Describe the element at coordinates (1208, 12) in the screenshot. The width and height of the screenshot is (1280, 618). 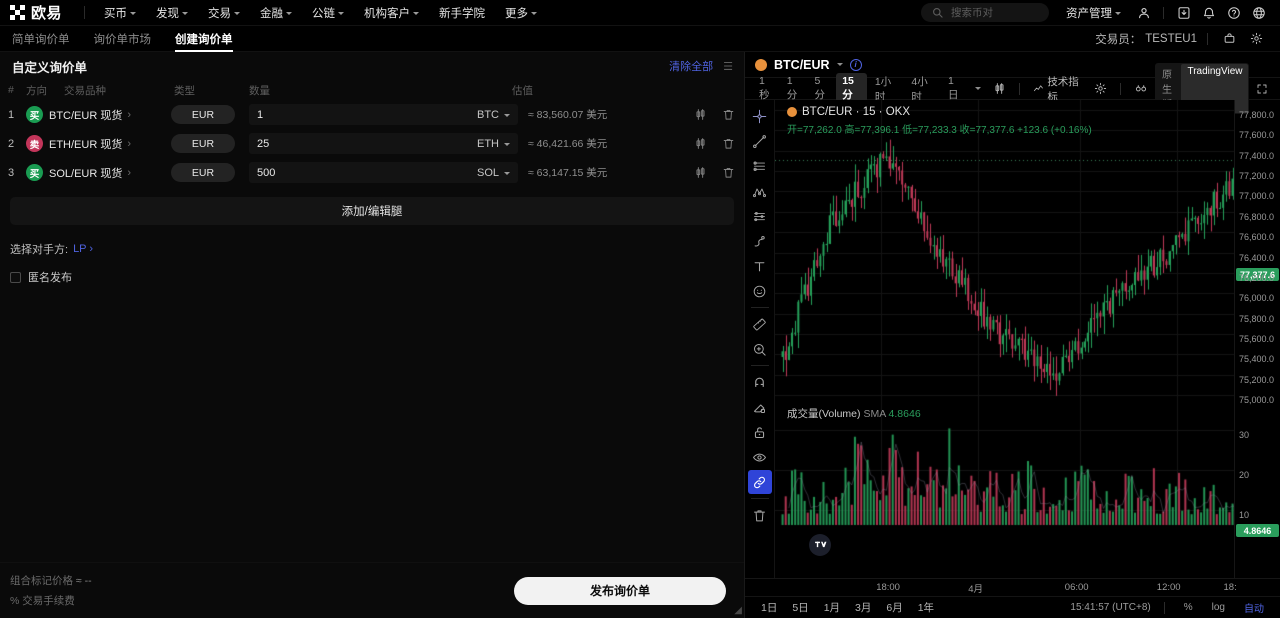
I see `notifications-button` at that location.